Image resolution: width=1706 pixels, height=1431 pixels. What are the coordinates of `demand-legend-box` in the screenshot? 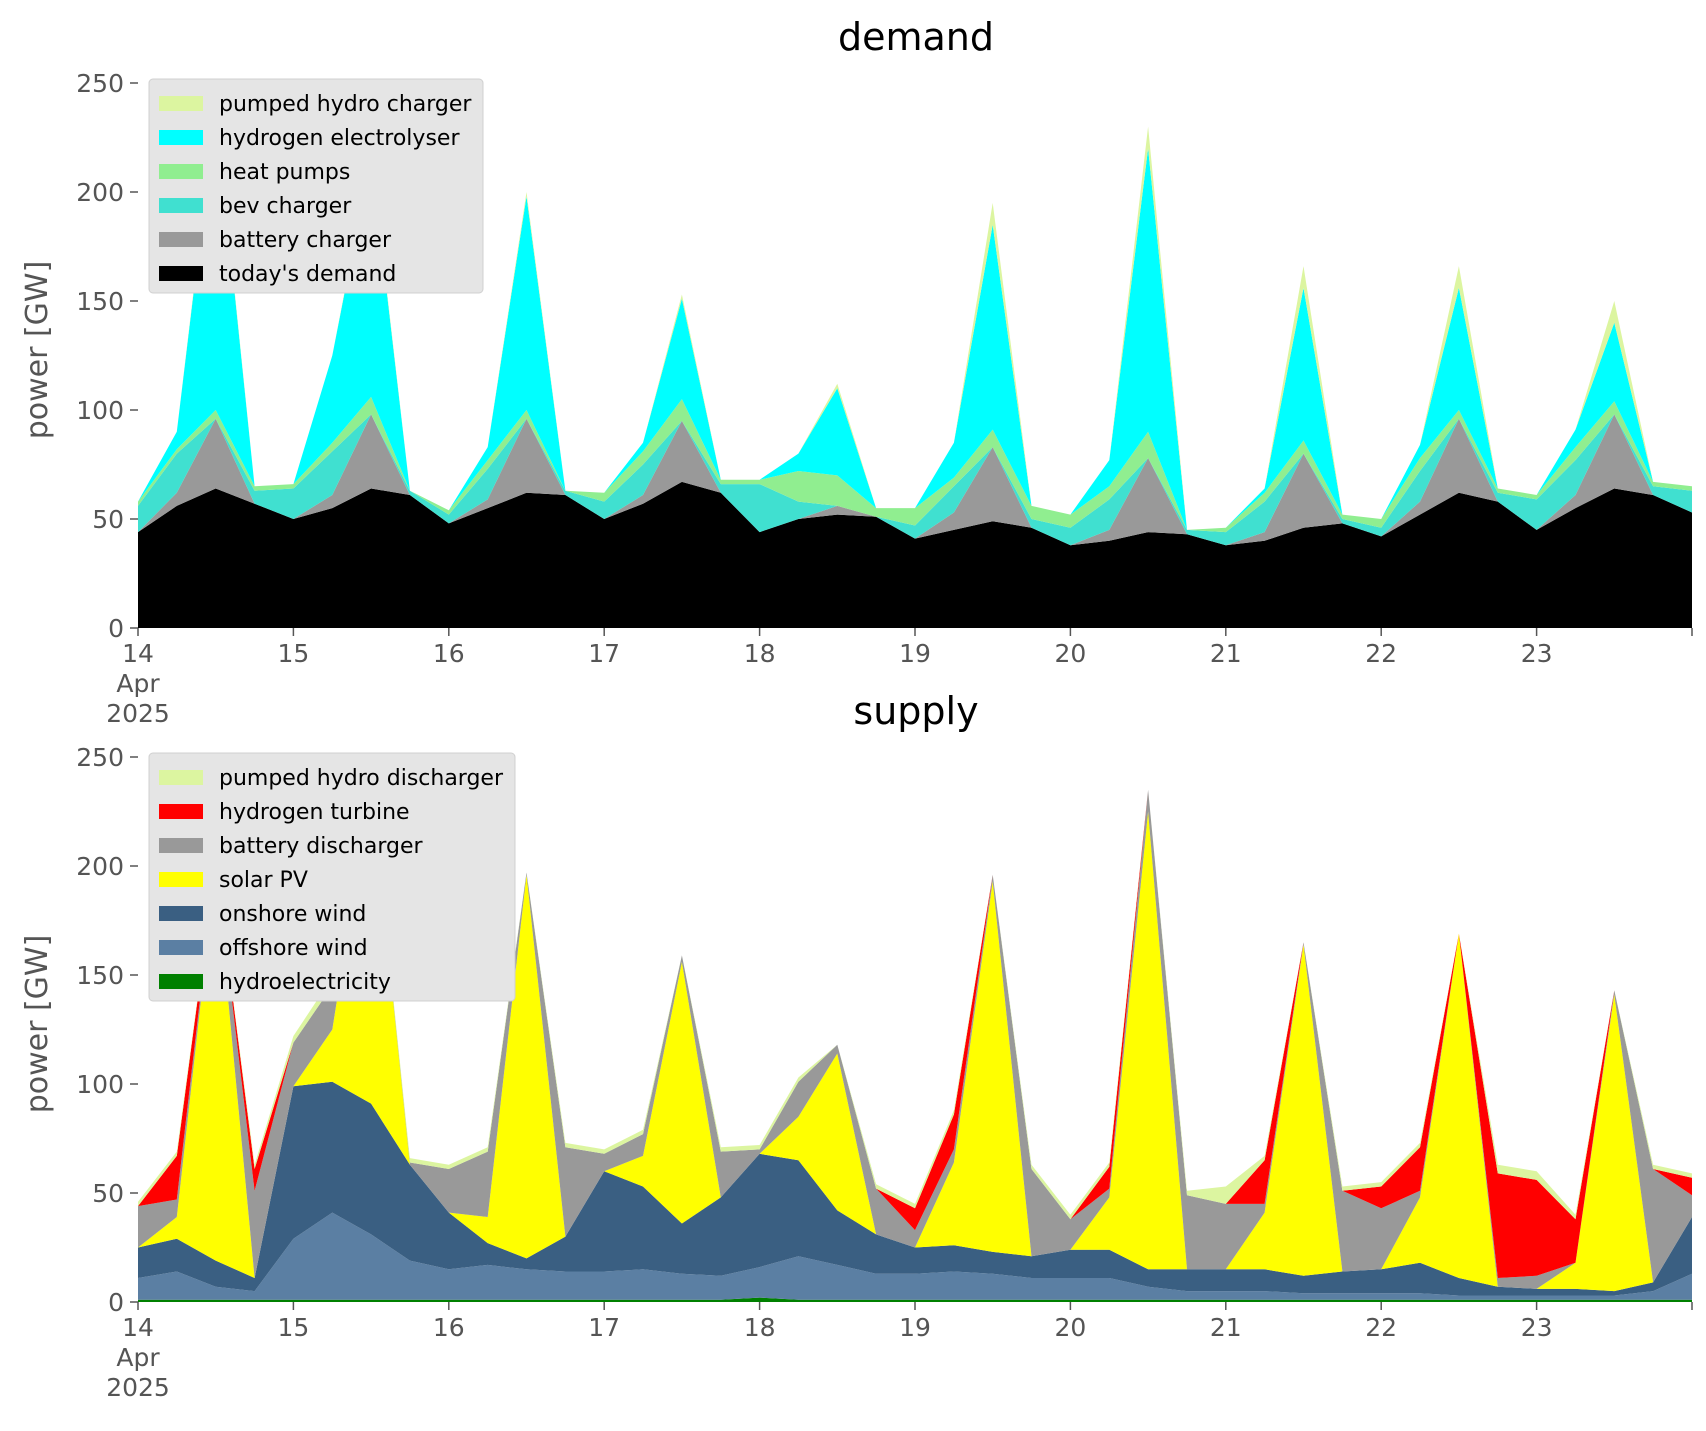 It's located at (316, 186).